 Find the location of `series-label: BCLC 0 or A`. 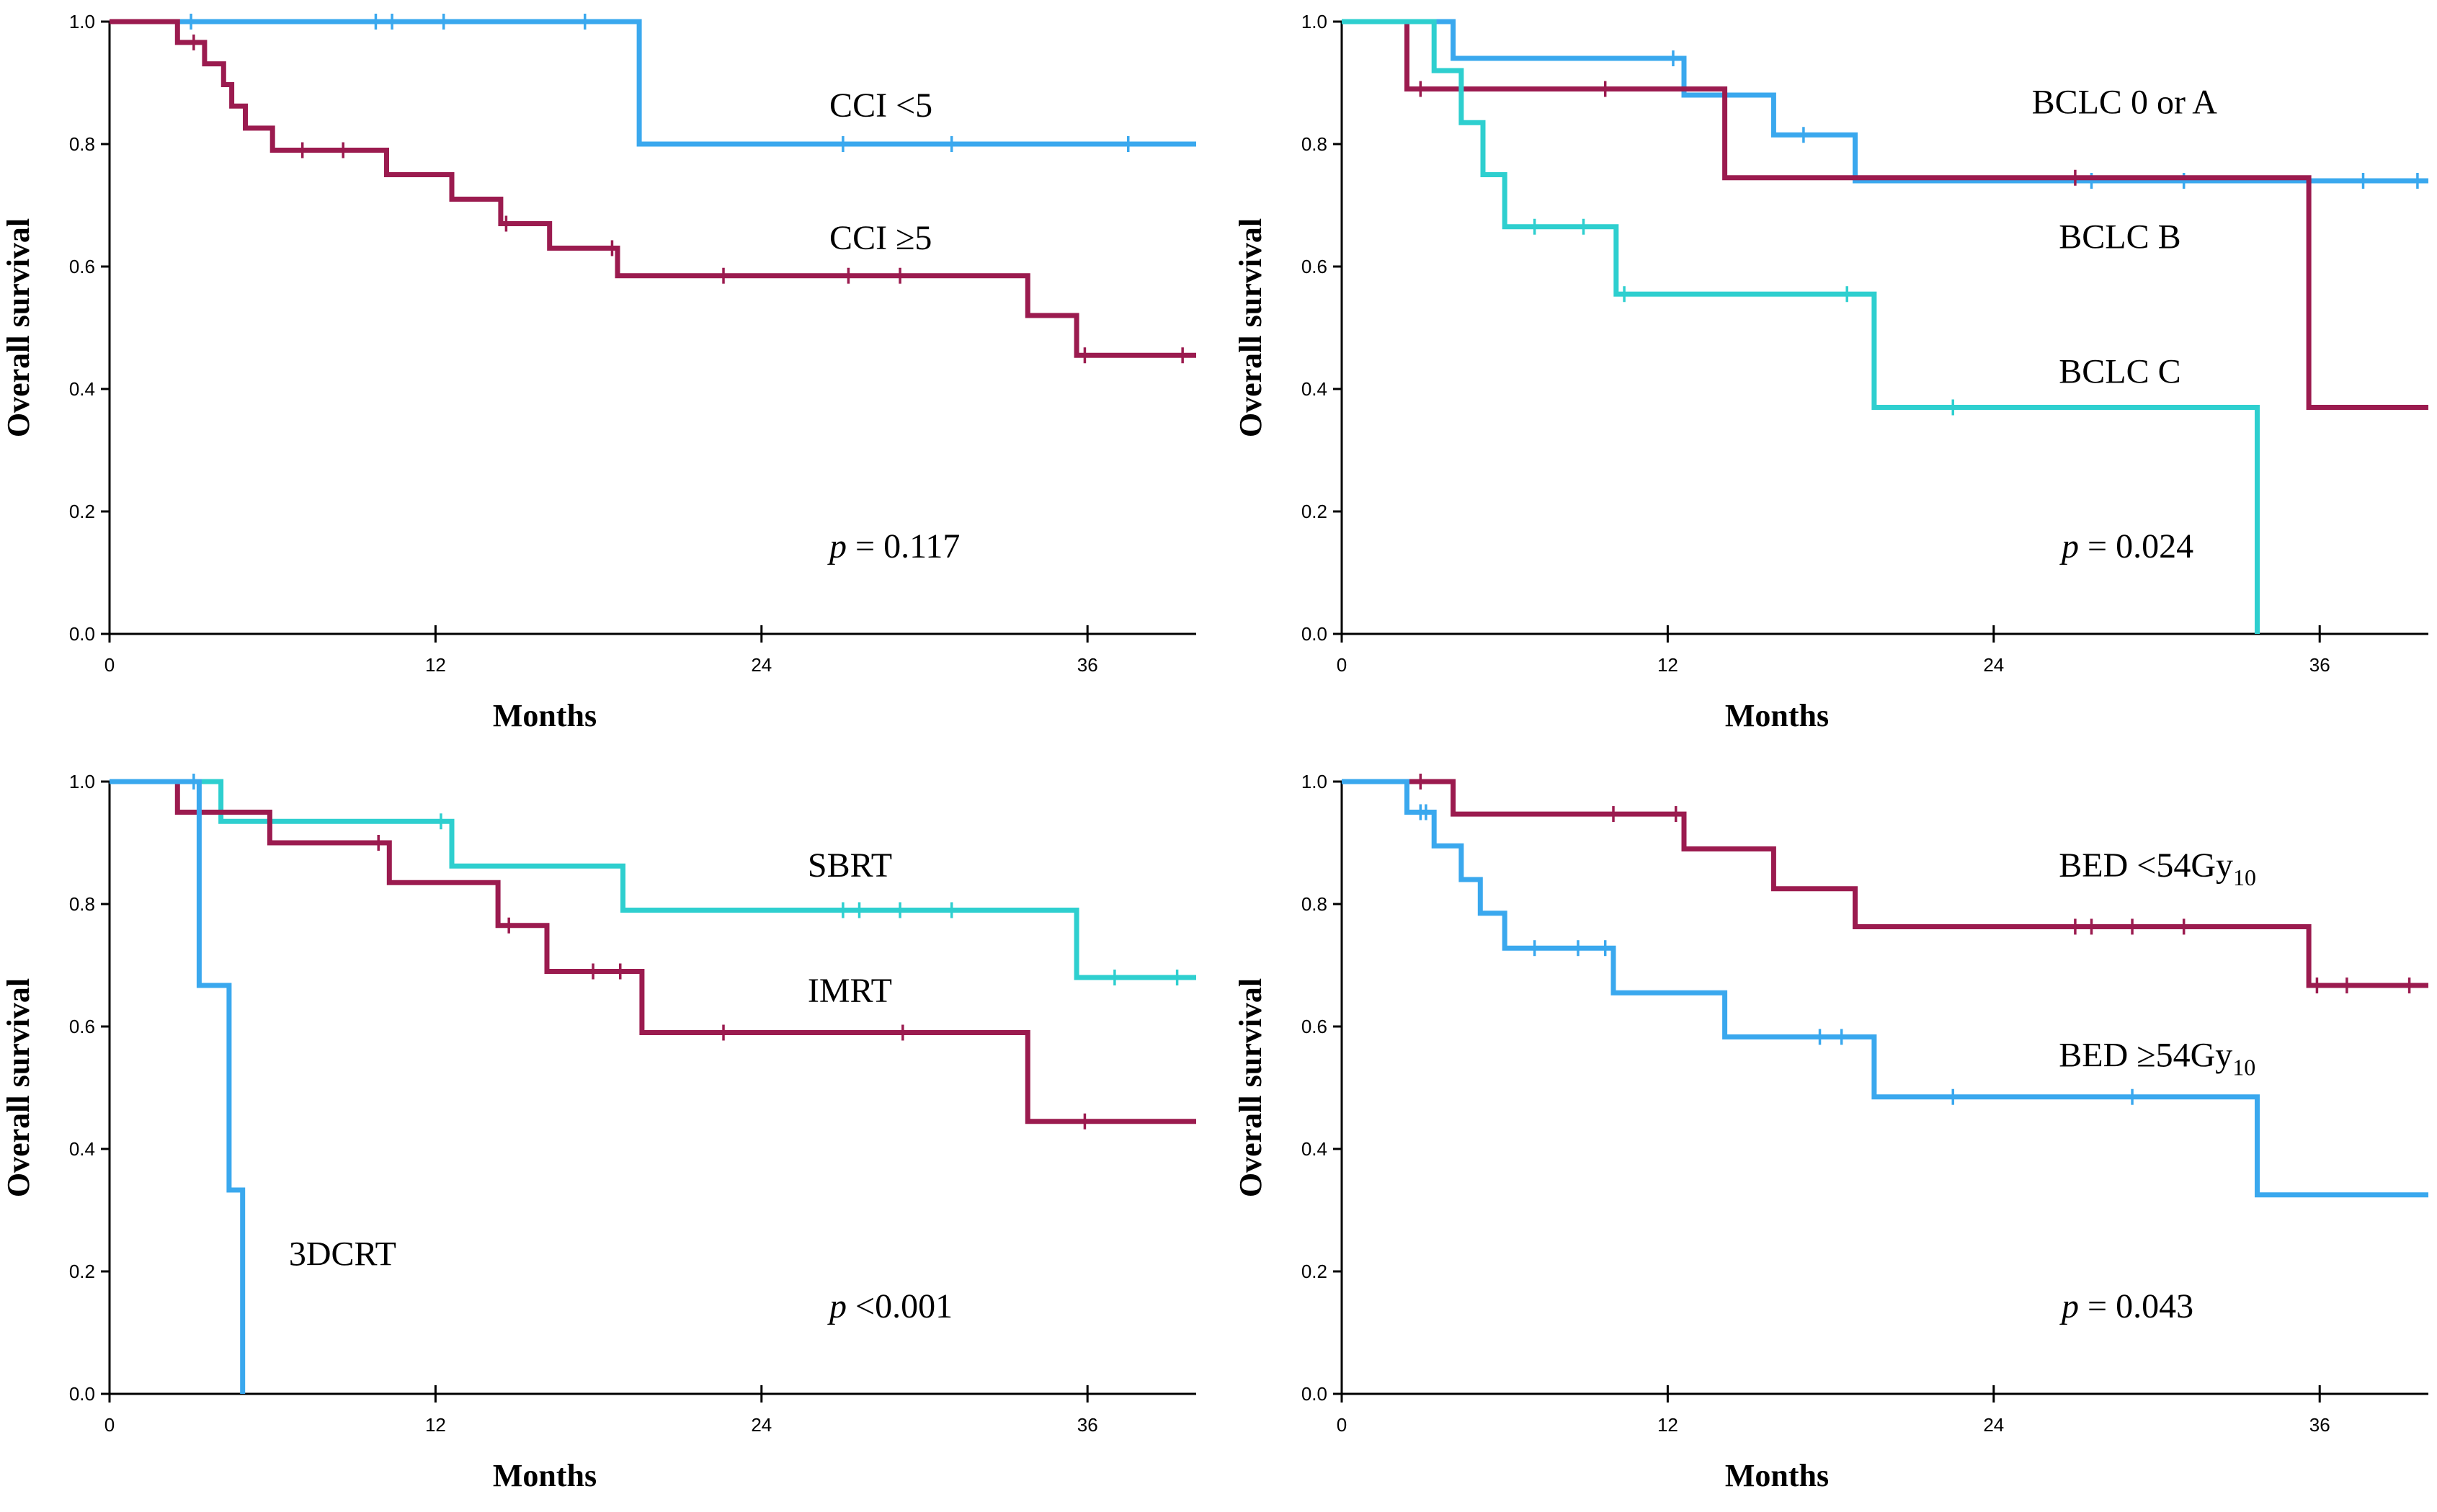

series-label: BCLC 0 or A is located at coordinates (2125, 103).